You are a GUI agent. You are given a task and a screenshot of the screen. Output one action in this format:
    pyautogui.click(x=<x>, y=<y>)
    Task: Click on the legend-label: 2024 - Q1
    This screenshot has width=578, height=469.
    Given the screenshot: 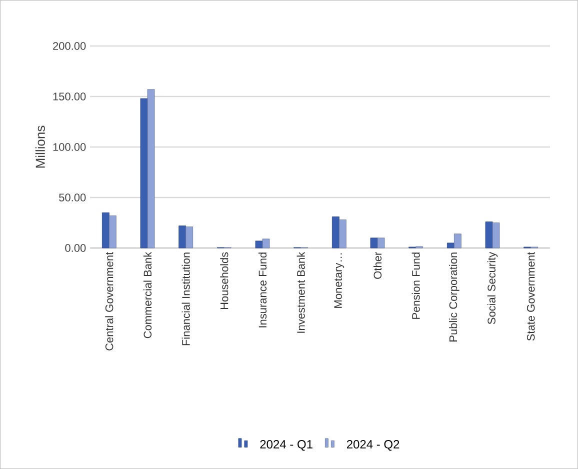 What is the action you would take?
    pyautogui.click(x=286, y=445)
    